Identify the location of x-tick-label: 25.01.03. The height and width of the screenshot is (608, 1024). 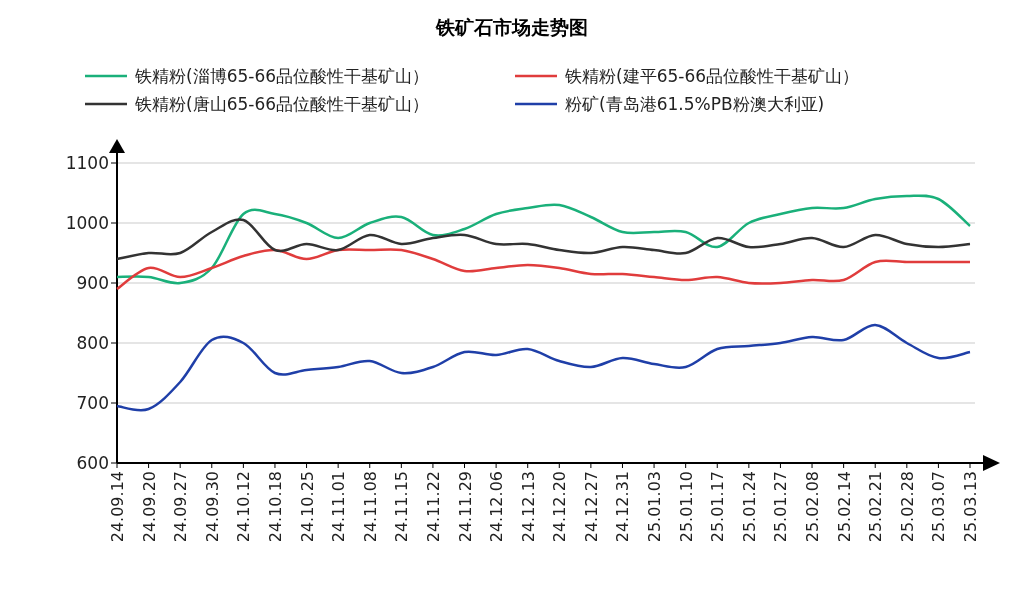
(655, 507).